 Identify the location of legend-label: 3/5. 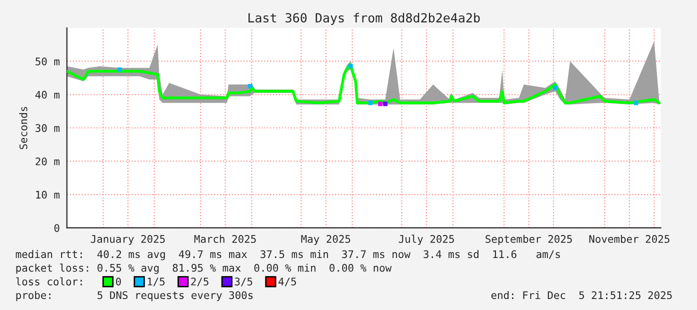
(243, 282).